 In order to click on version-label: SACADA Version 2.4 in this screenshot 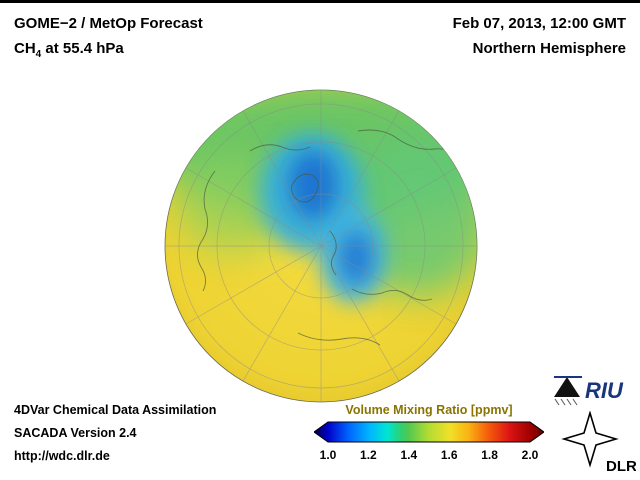, I will do `click(75, 433)`.